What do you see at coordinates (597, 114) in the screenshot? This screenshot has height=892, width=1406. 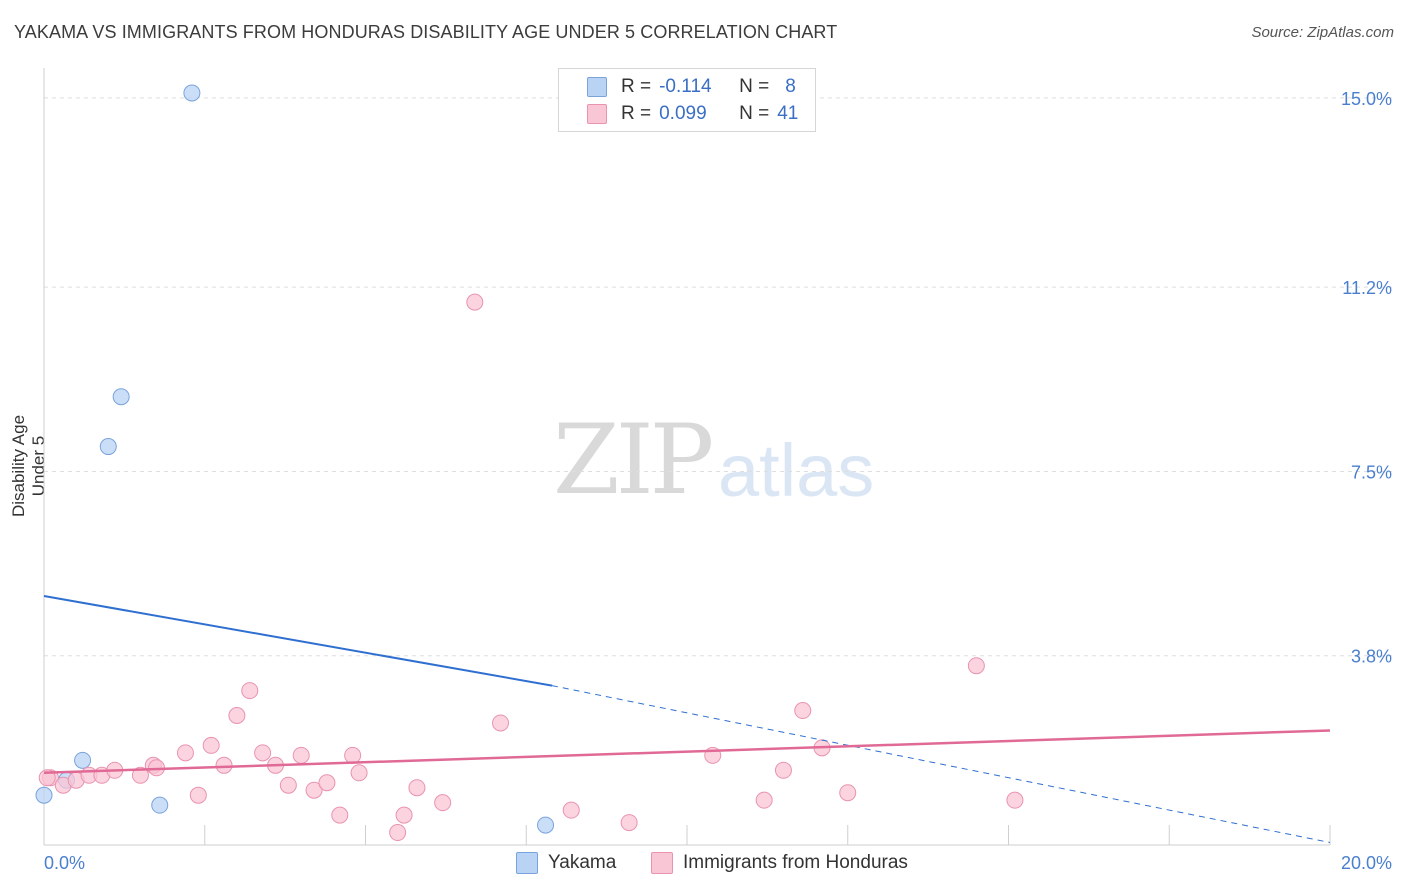 I see `legend-swatch-honduras` at bounding box center [597, 114].